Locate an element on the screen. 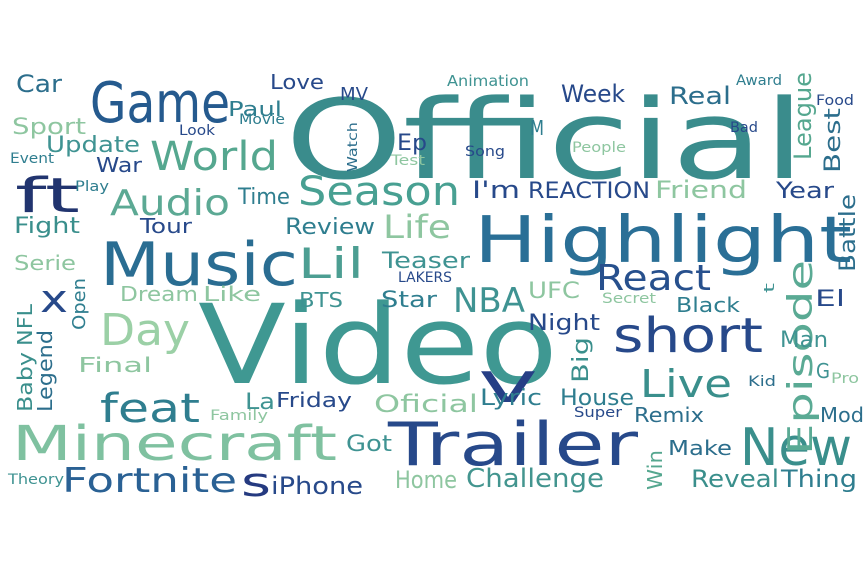 The height and width of the screenshot is (576, 864). word-fortnite: Fortnite is located at coordinates (149, 481).